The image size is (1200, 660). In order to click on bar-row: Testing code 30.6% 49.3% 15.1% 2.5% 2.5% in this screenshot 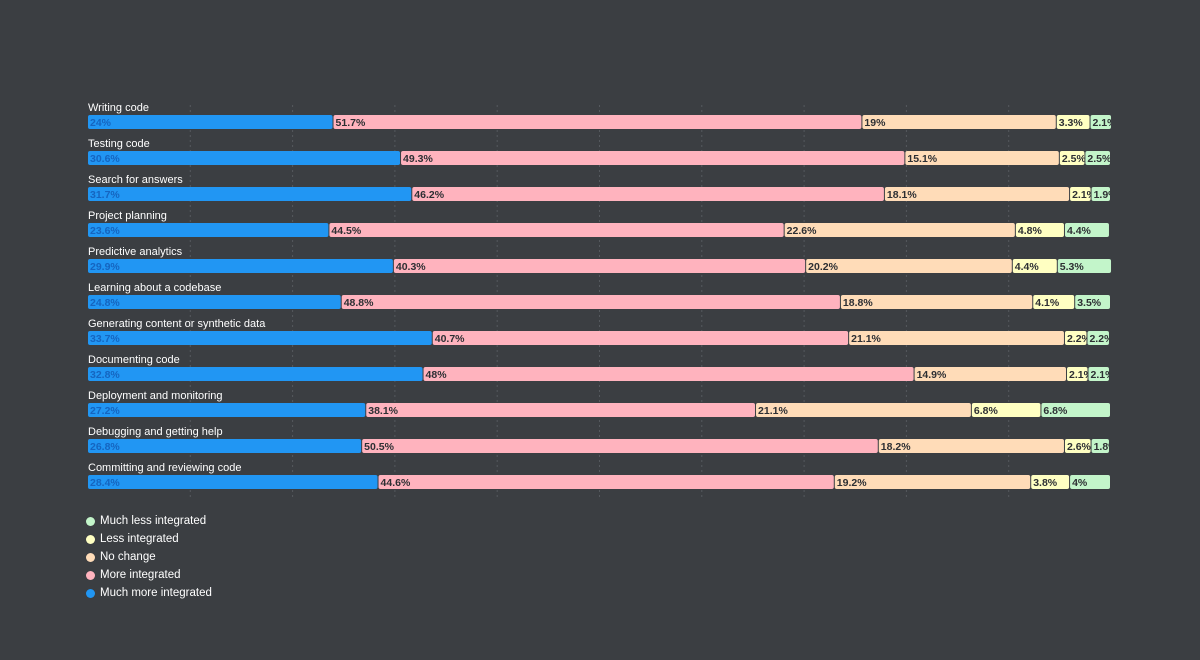, I will do `click(599, 151)`.